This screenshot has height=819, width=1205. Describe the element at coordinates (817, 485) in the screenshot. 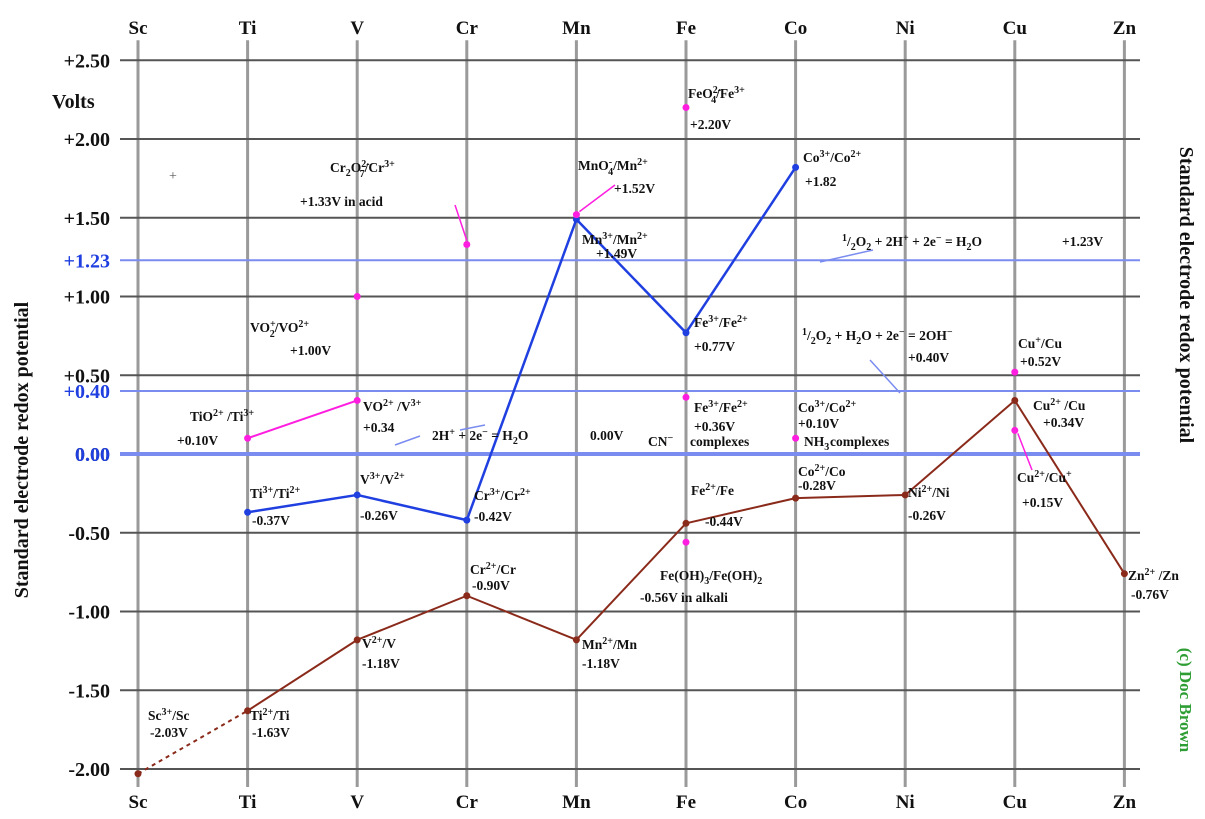

I see `label-co2-co-value: -0.28V` at that location.